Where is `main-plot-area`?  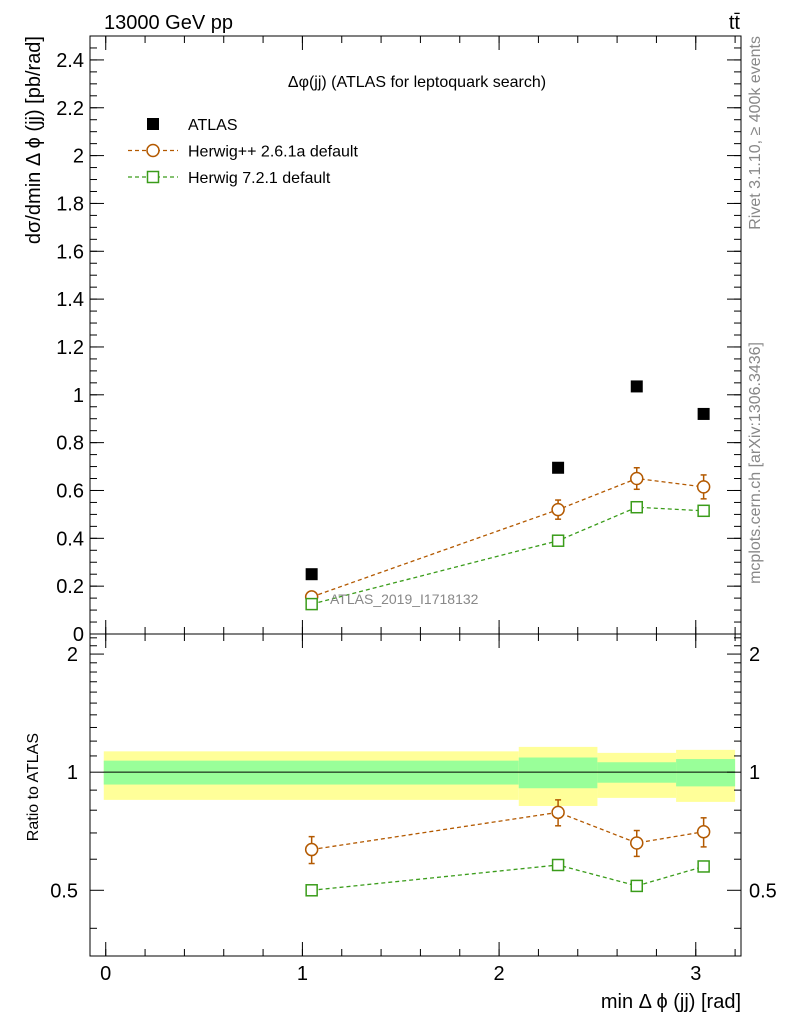 main-plot-area is located at coordinates (507, 495).